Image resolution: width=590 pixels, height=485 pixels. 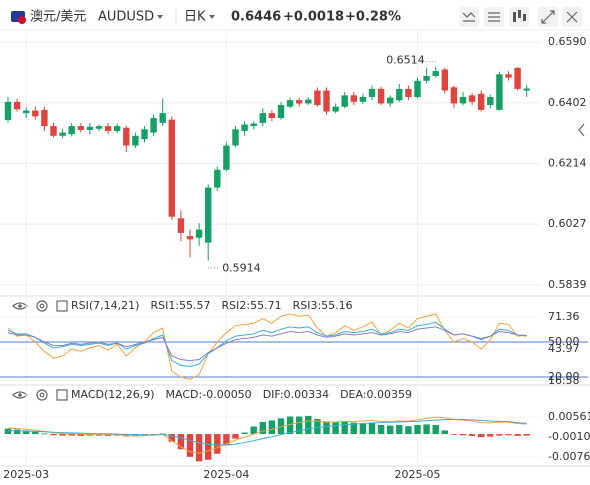 I want to click on price-change-pct: +0.28%, so click(x=373, y=17).